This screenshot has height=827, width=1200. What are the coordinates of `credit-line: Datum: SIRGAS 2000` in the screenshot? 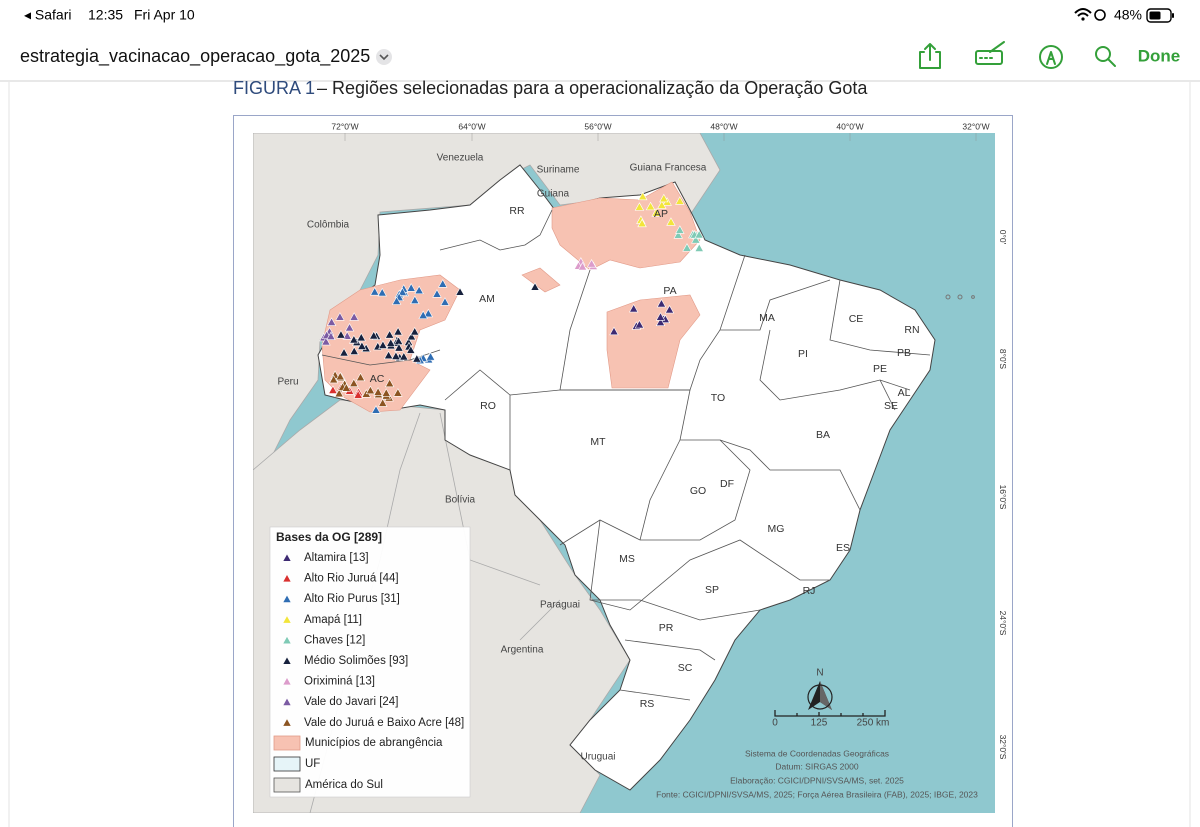 It's located at (816, 766).